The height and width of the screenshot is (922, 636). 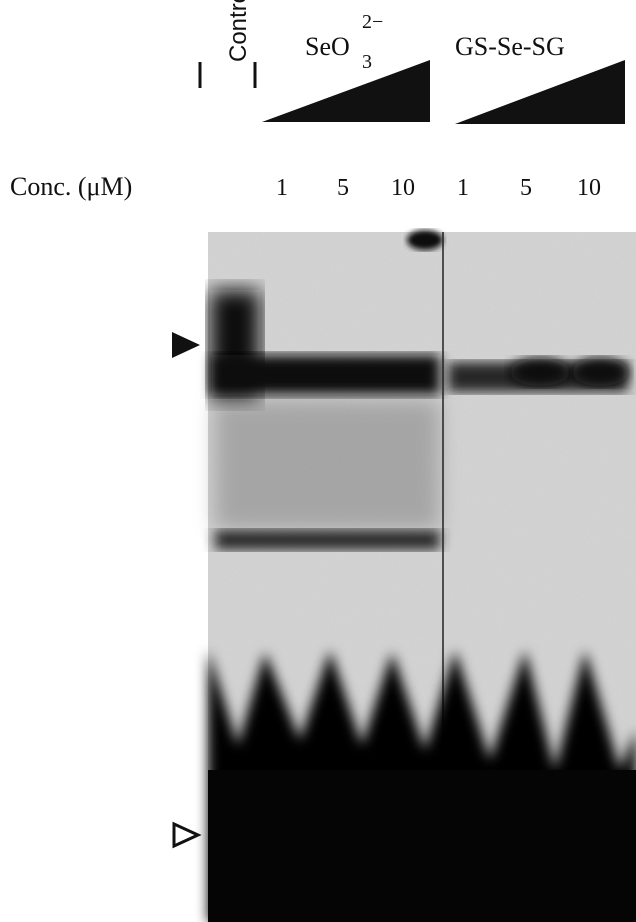 What do you see at coordinates (367, 62) in the screenshot?
I see `selenite-subscript: 3` at bounding box center [367, 62].